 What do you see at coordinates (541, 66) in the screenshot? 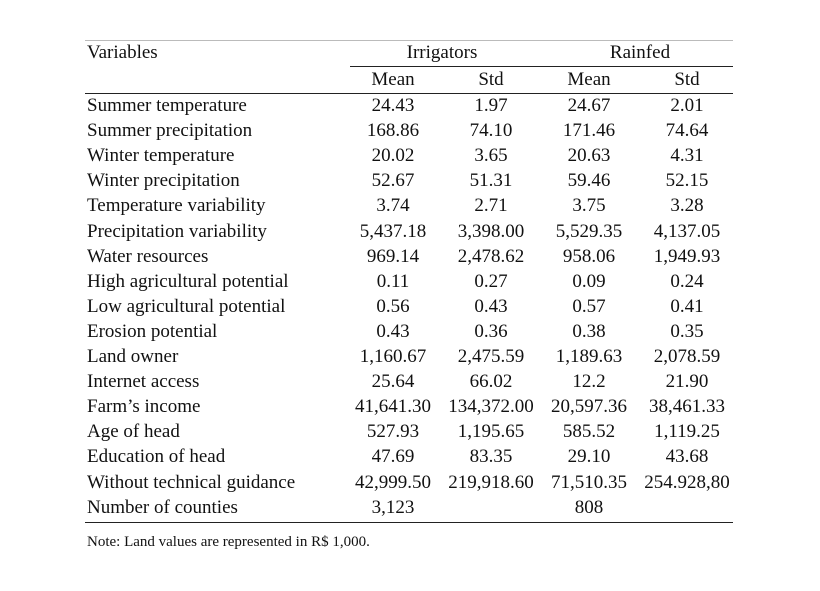
I see `group-rule` at bounding box center [541, 66].